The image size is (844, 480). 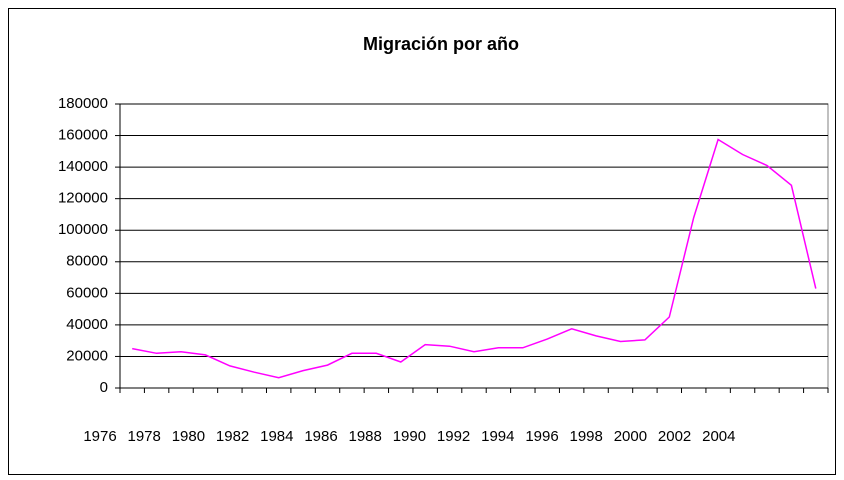 What do you see at coordinates (144, 436) in the screenshot?
I see `x-tick-label: 1978` at bounding box center [144, 436].